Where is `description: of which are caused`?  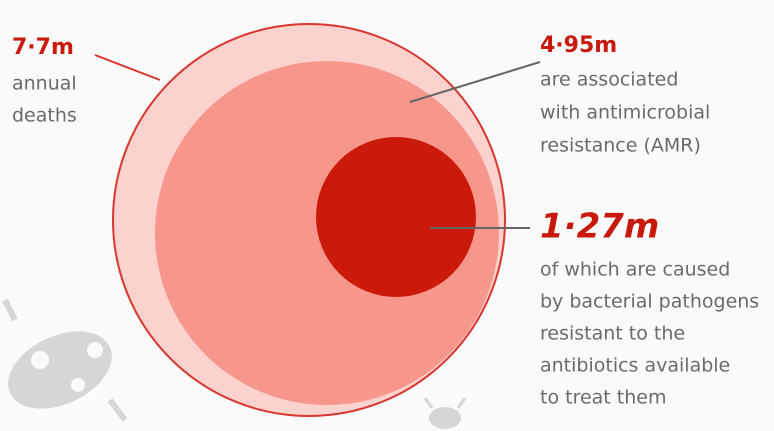 description: of which are caused is located at coordinates (635, 270).